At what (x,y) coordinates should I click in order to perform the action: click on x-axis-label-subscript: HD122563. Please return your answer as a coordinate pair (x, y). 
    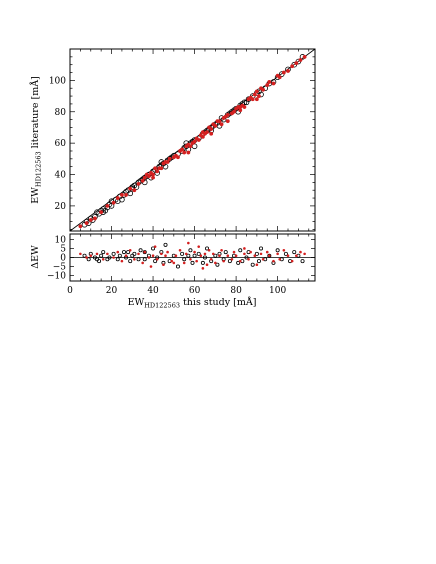
    Looking at the image, I should click on (162, 306).